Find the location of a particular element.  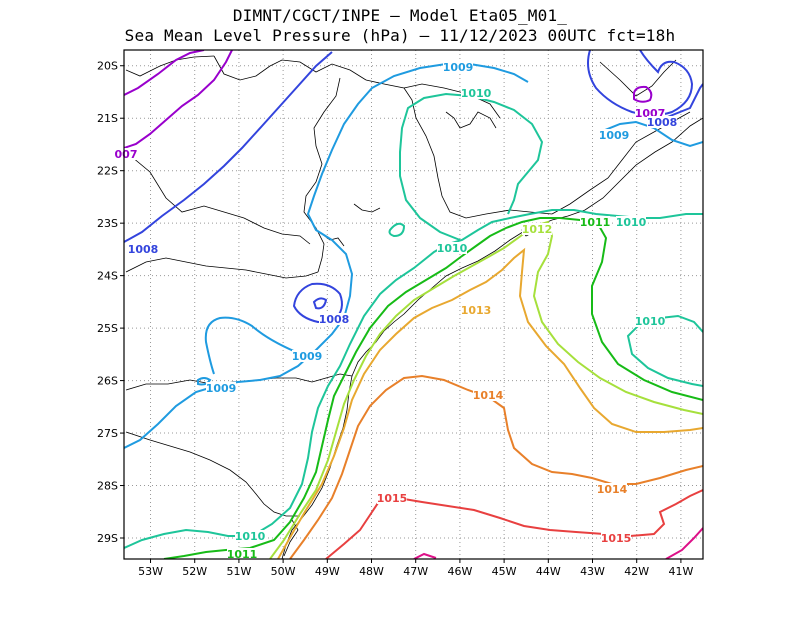

x-tick-label: 42W is located at coordinates (636, 571).